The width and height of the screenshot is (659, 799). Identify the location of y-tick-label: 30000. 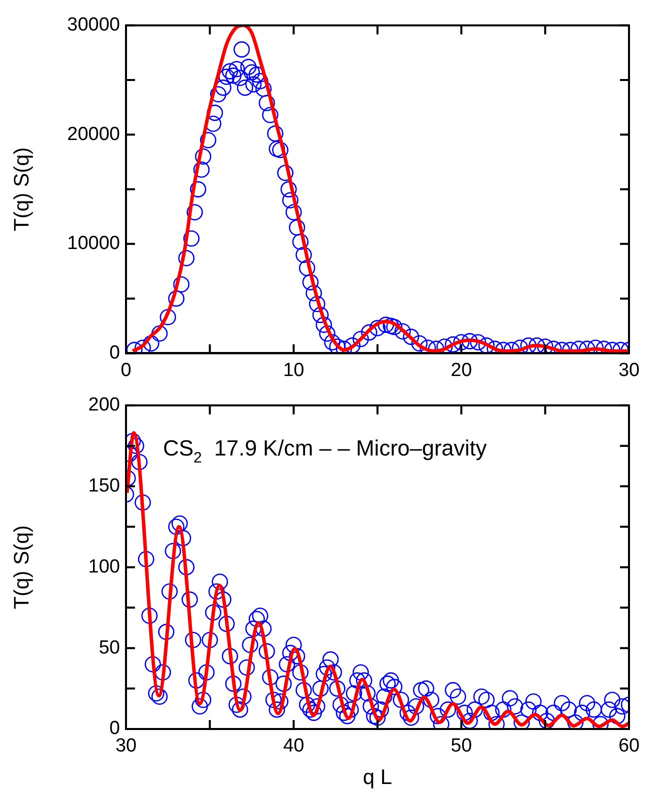
(93, 25).